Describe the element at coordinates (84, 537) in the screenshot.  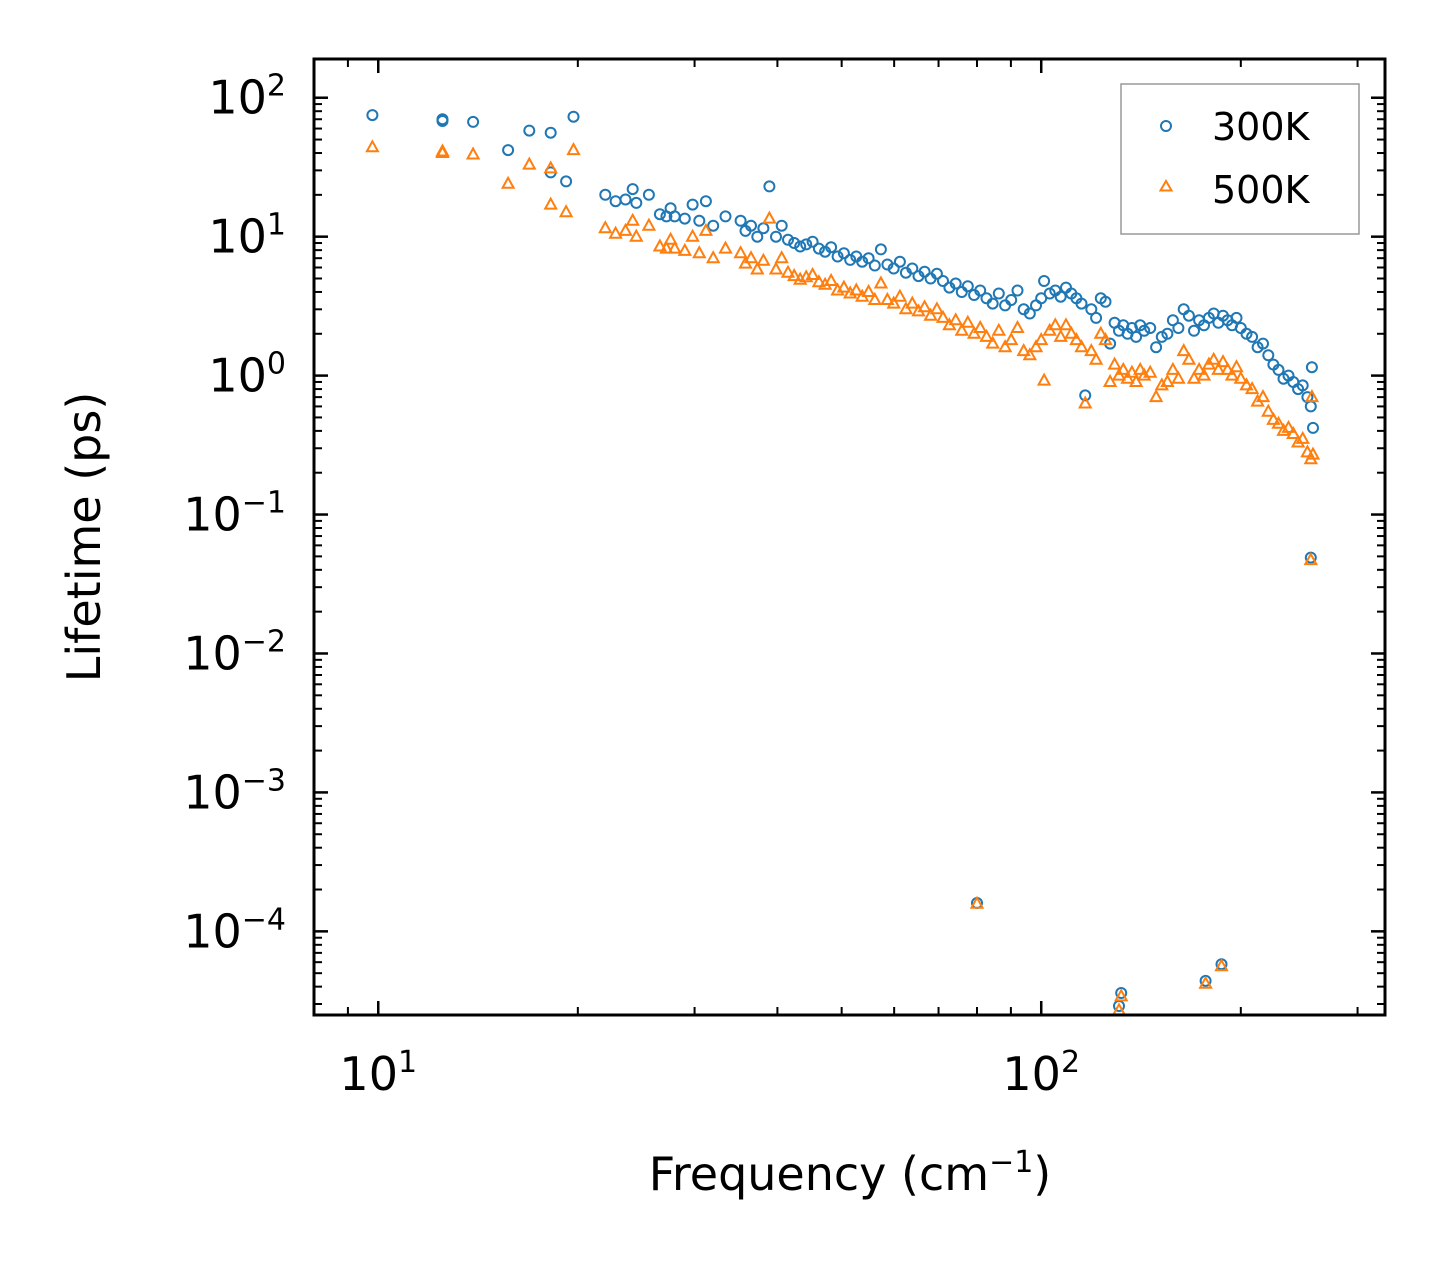
I see `y-axis-title: Lifetime (ps)` at that location.